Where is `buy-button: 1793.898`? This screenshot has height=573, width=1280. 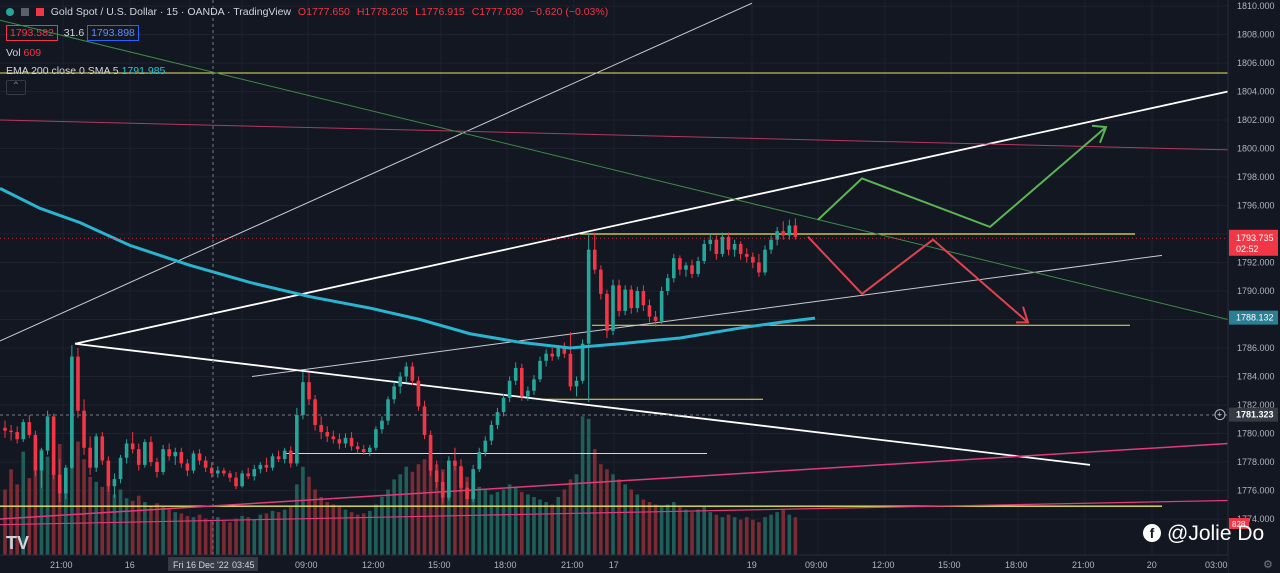 buy-button: 1793.898 is located at coordinates (113, 33).